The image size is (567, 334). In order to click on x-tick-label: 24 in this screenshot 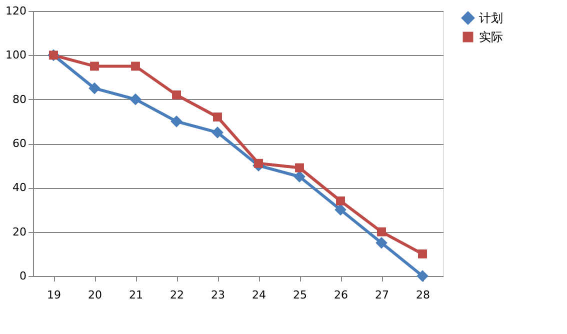, I will do `click(259, 295)`.